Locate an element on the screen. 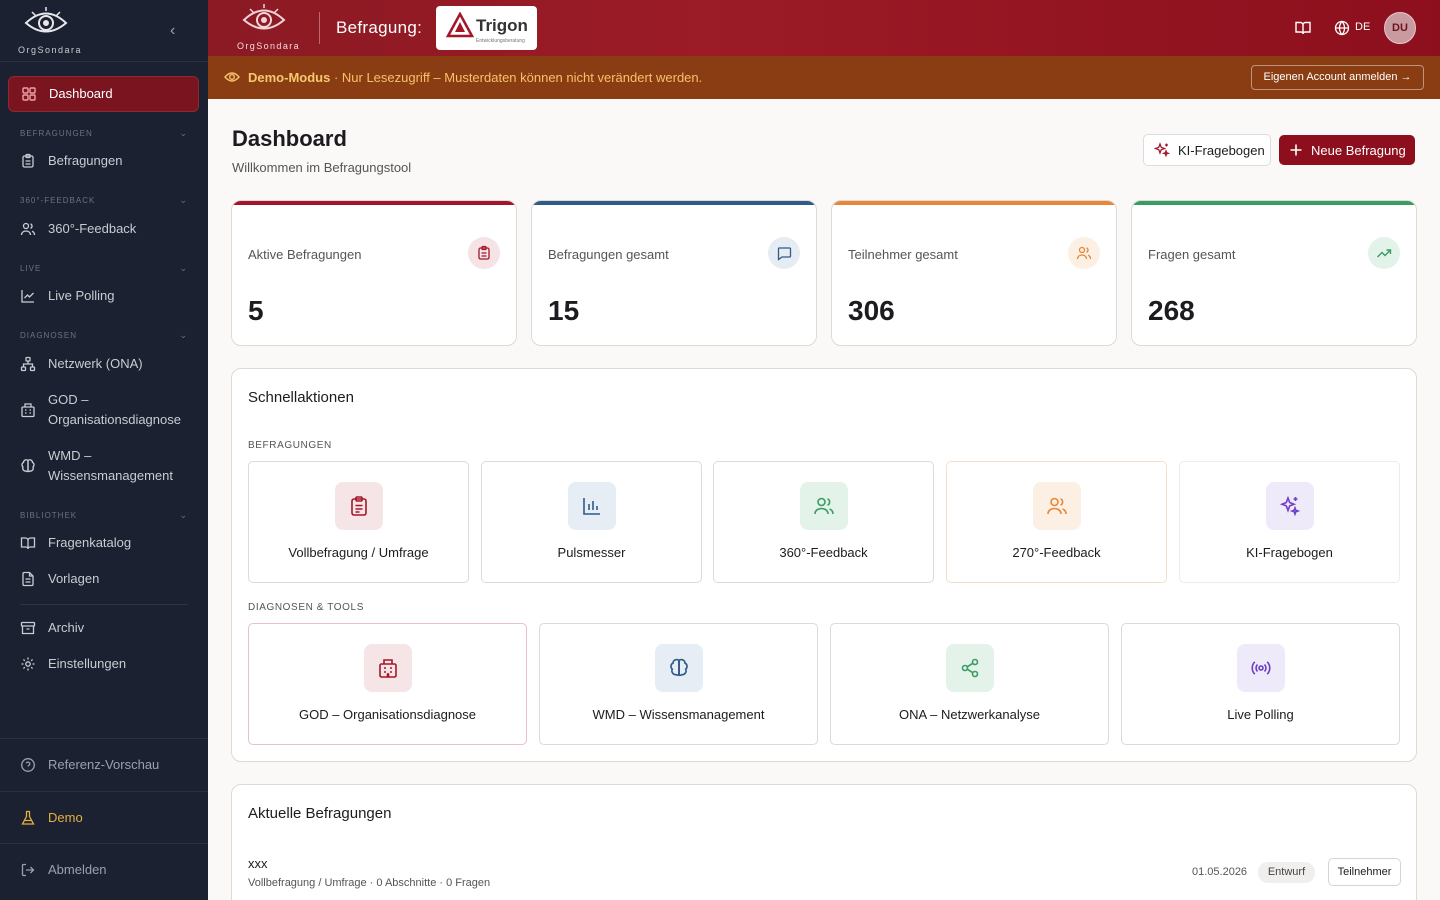 Image resolution: width=1440 pixels, height=900 pixels. sidebar-item-god: GOD – Organisationsdiagnose is located at coordinates (103, 410).